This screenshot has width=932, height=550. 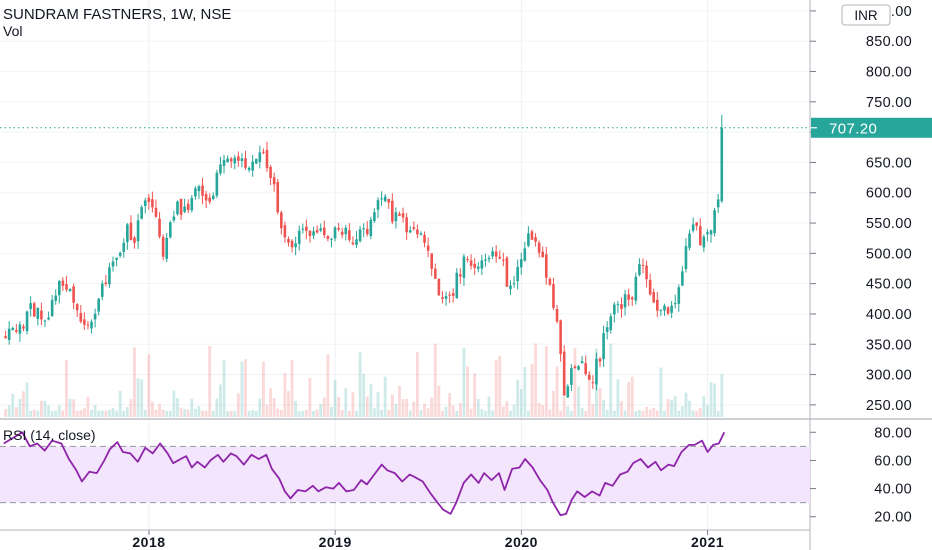 I want to click on chart-title: SUNDRAM FASTNERS, 1W, NSE, so click(x=117, y=14).